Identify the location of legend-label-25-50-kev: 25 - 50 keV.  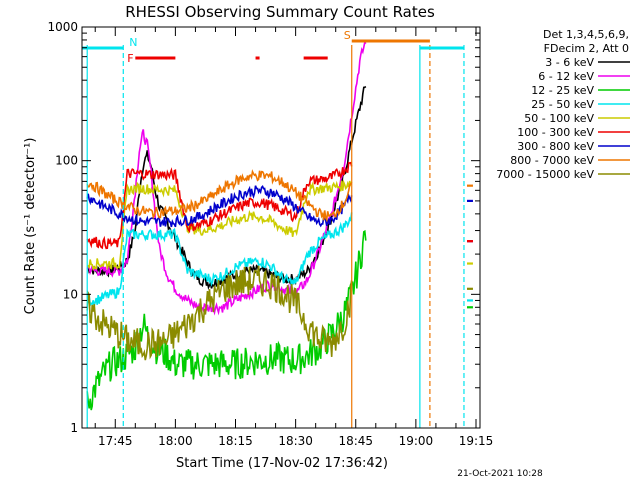
(562, 104).